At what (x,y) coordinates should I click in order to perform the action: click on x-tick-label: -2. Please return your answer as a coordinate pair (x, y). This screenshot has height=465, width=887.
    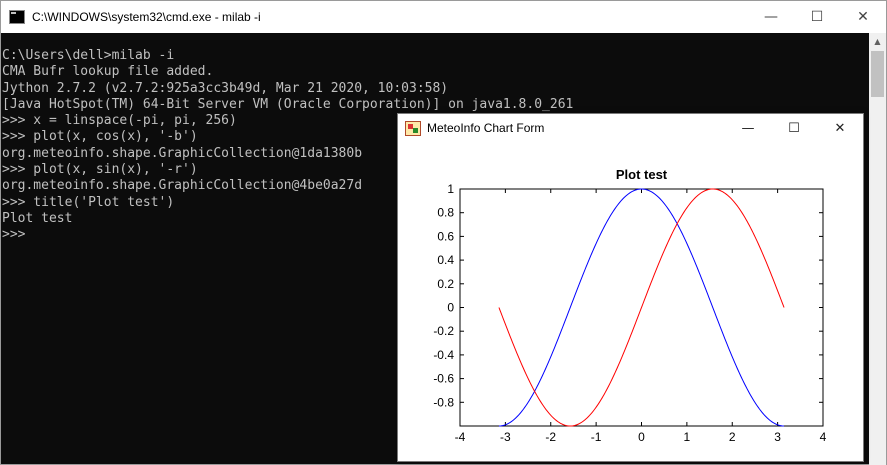
    Looking at the image, I should click on (550, 437).